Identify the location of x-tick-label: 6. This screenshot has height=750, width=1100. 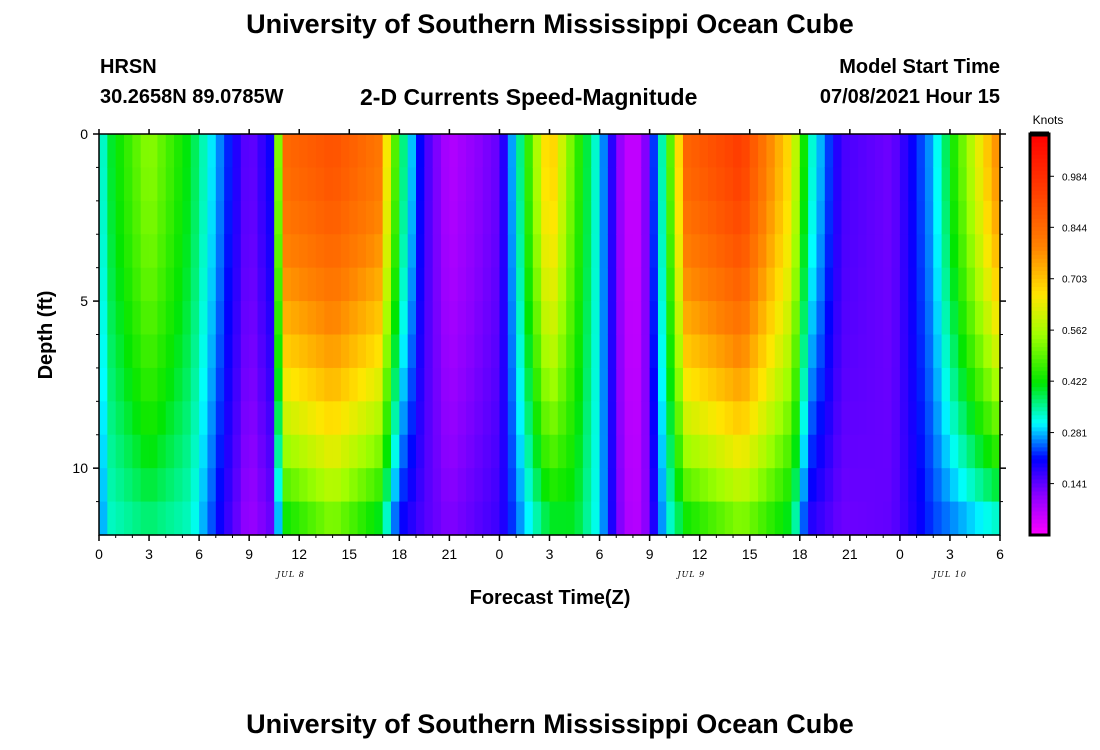
(600, 554).